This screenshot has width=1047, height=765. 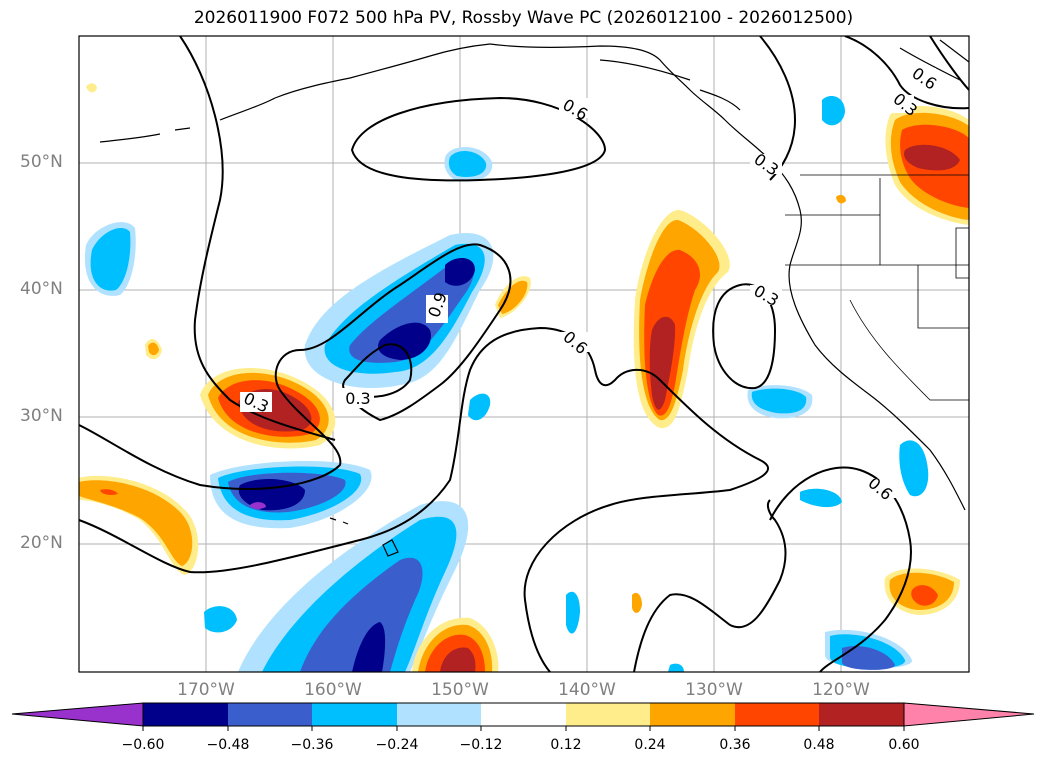 What do you see at coordinates (41, 289) in the screenshot?
I see `lat-label: 40°N` at bounding box center [41, 289].